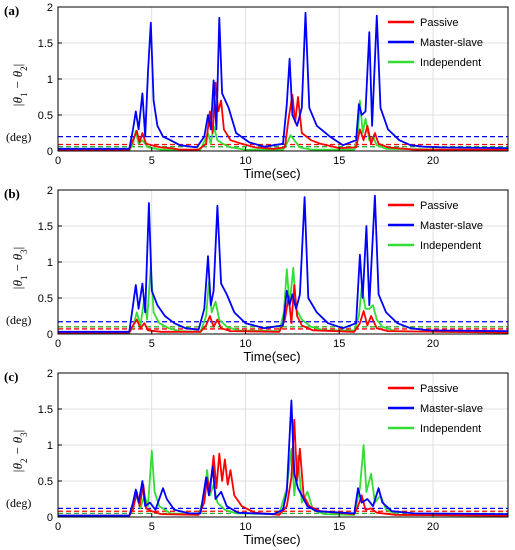  I want to click on y-axis-label: |θ1 − θ2|, so click(19, 85).